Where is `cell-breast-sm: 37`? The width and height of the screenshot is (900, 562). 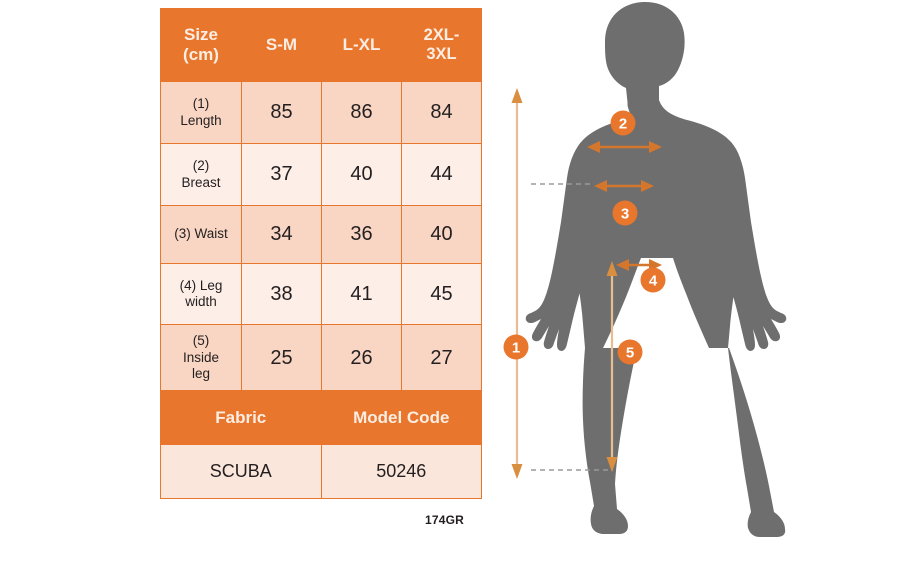
cell-breast-sm: 37 is located at coordinates (281, 174).